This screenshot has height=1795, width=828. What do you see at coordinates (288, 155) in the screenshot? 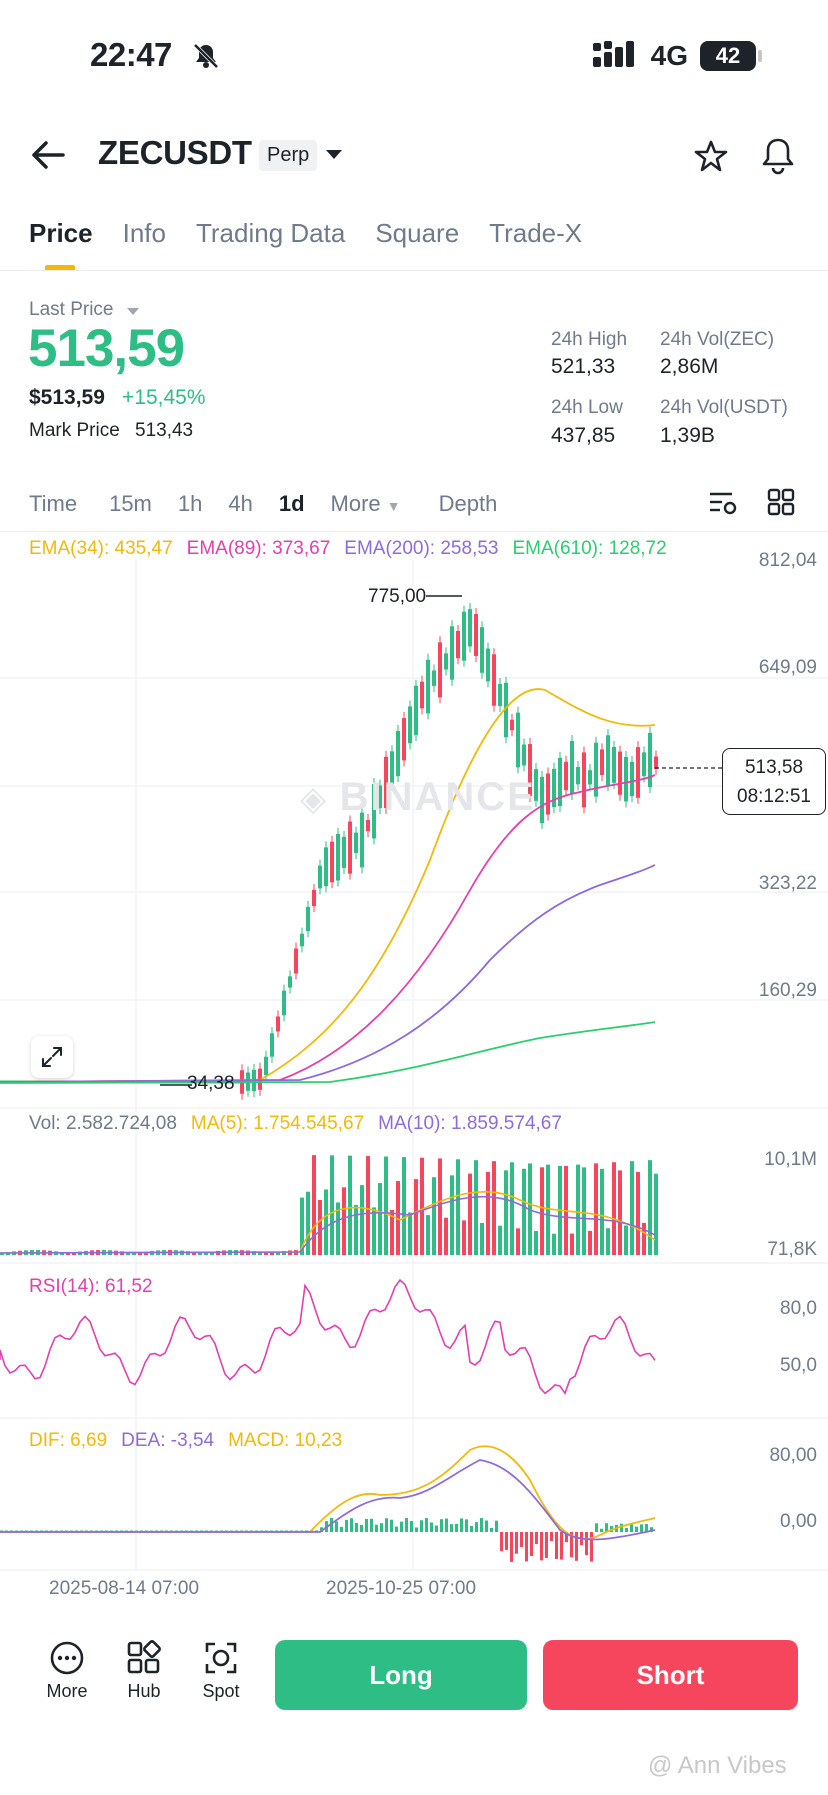
I see `contract-type-badge: Perp` at bounding box center [288, 155].